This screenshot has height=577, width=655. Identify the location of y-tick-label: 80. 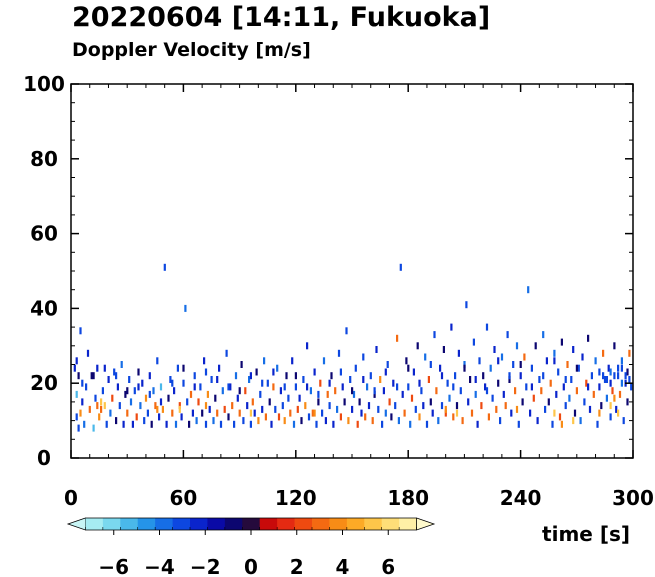
(44, 159).